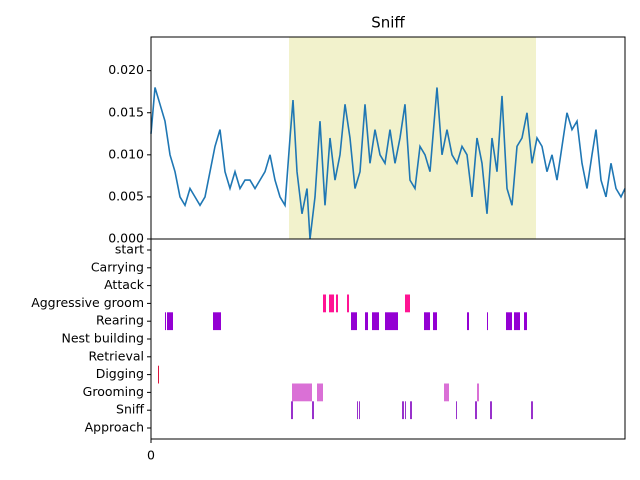  Describe the element at coordinates (114, 427) in the screenshot. I see `y-tick-label: Approach` at that location.